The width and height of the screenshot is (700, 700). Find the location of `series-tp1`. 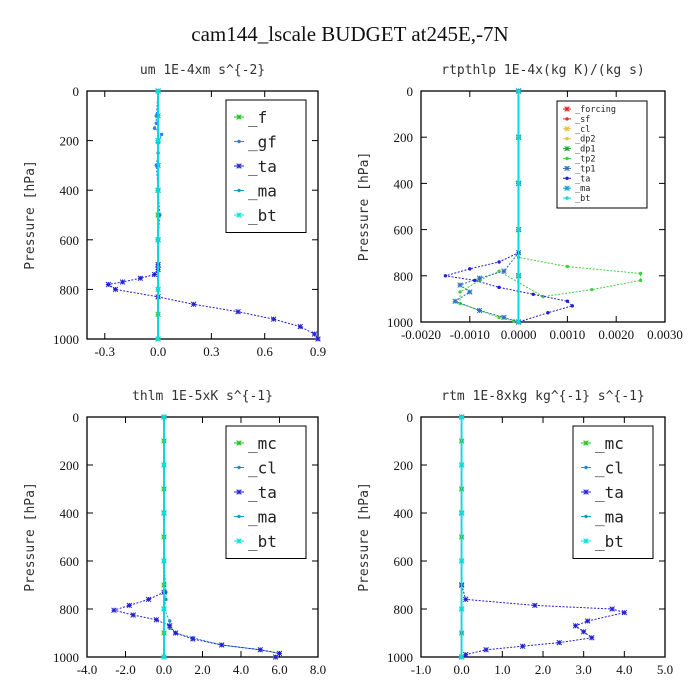

series-tp1 is located at coordinates (487, 206).